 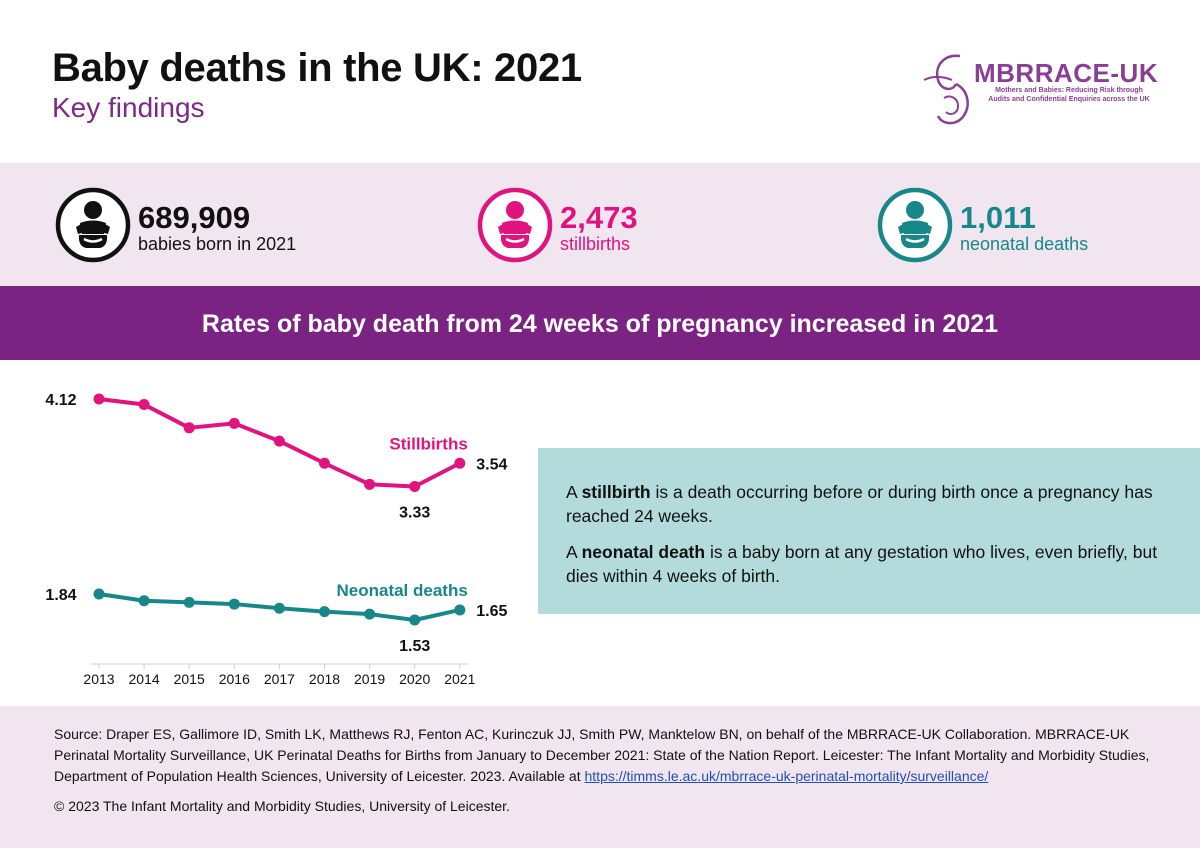 What do you see at coordinates (401, 590) in the screenshot?
I see `series-label: Neonatal deaths` at bounding box center [401, 590].